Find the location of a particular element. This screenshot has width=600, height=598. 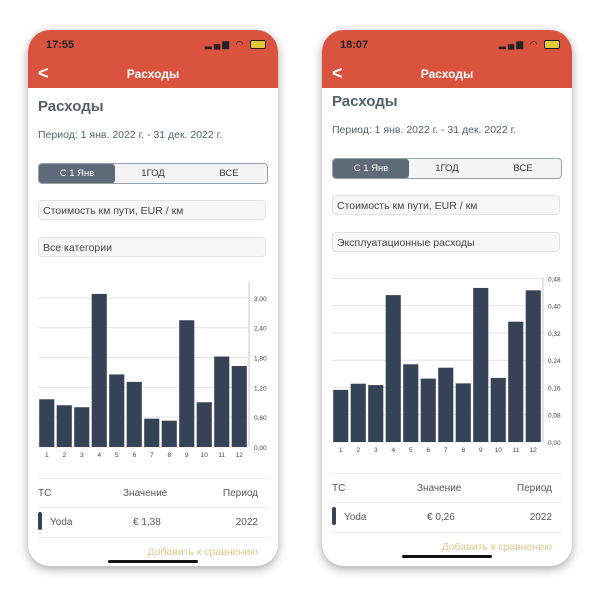

col-period: Период is located at coordinates (240, 493).